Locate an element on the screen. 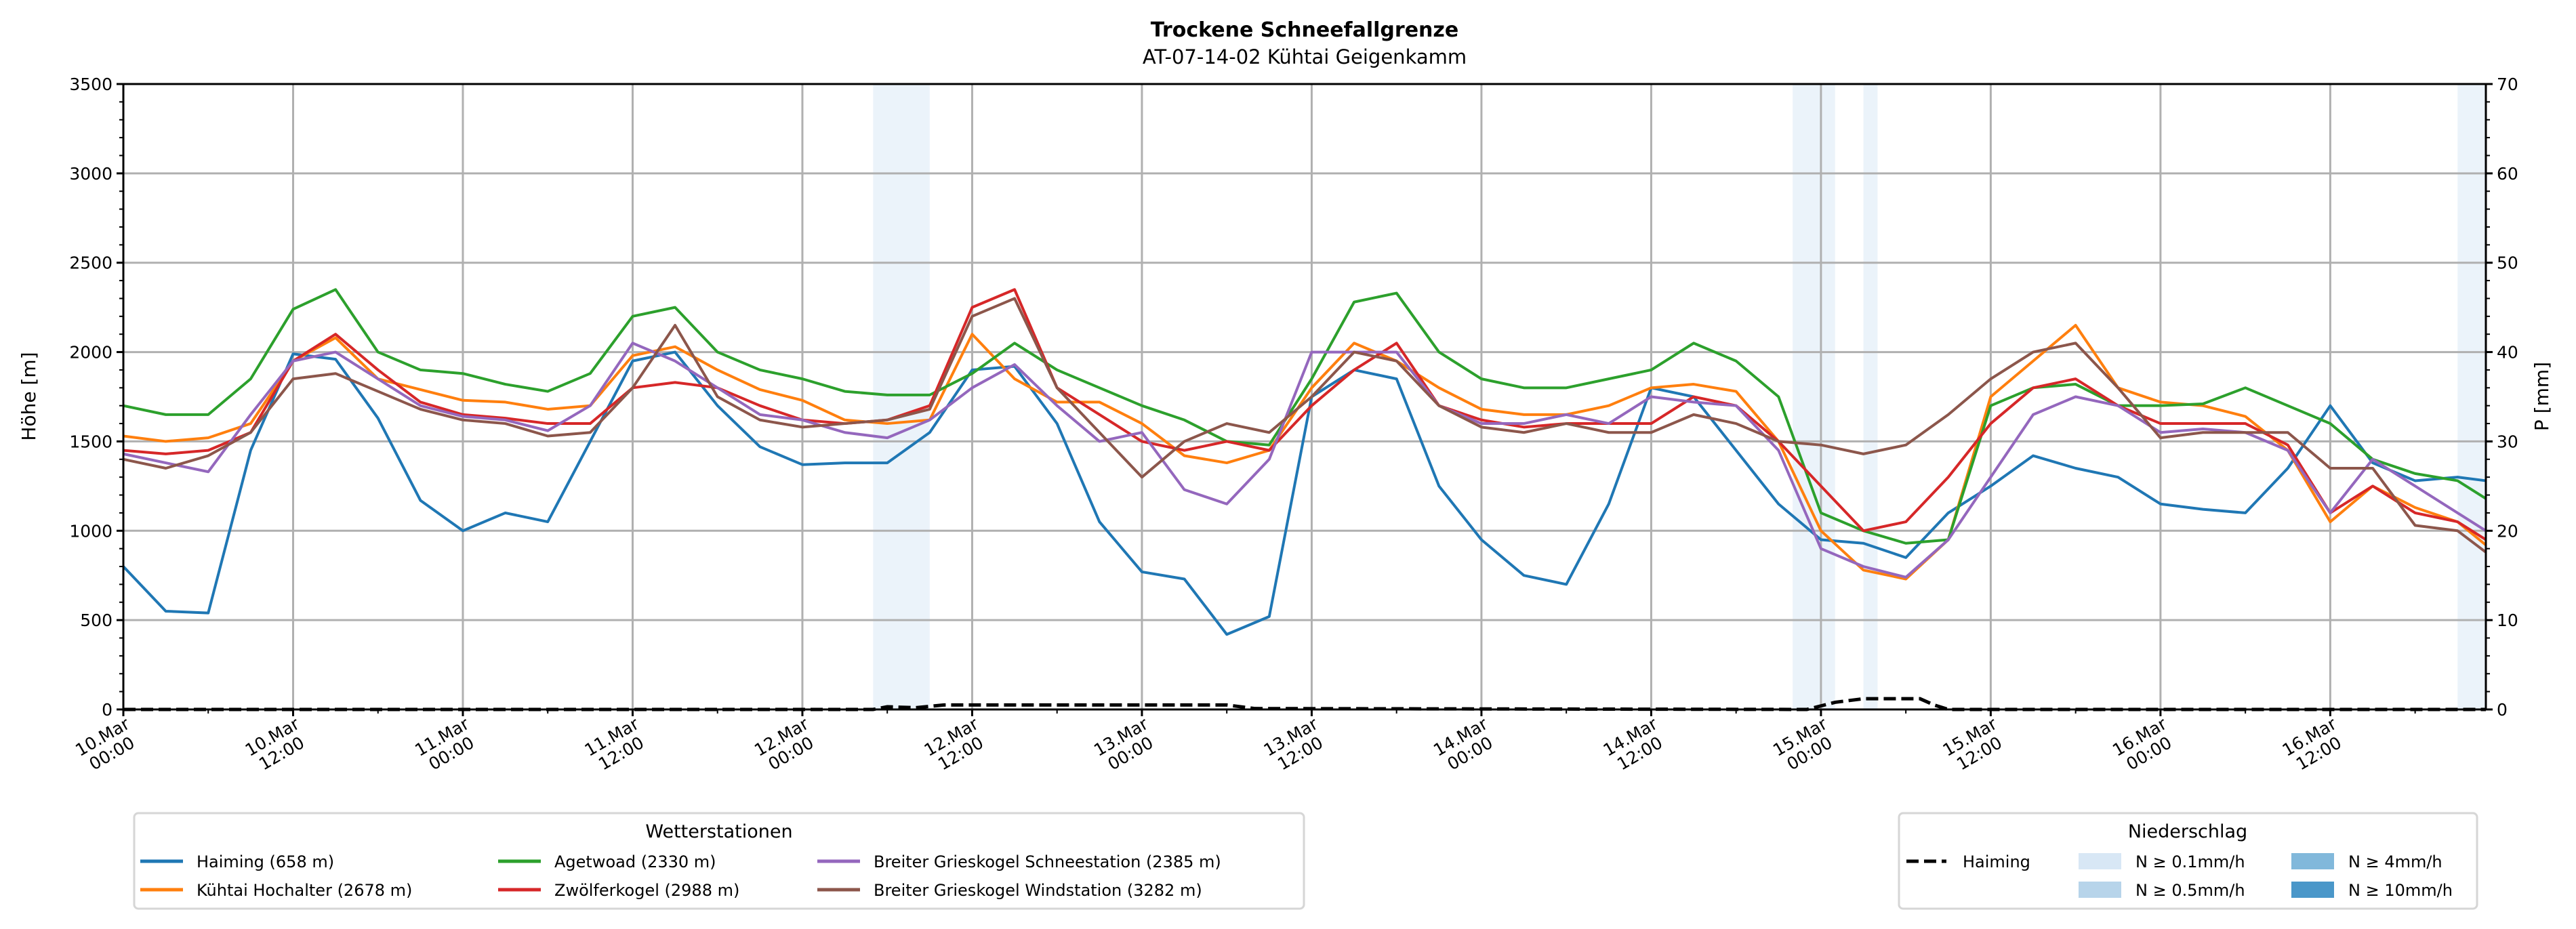  y-tick-label: 3000 is located at coordinates (91, 174).